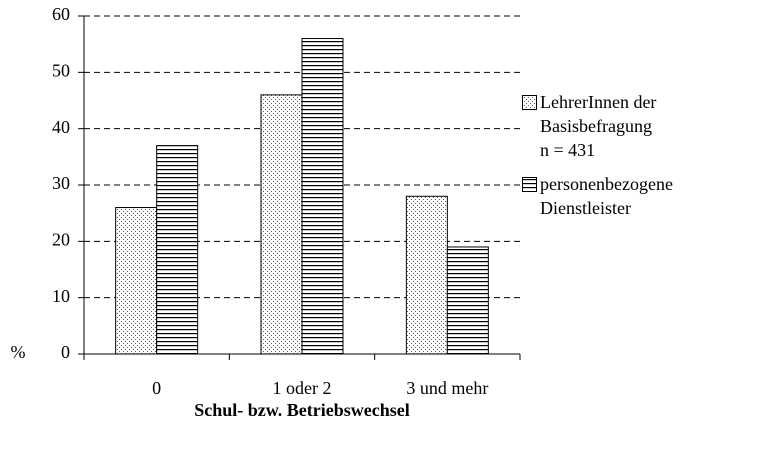 This screenshot has width=774, height=452. Describe the element at coordinates (61, 183) in the screenshot. I see `y-tick-label: 30` at that location.